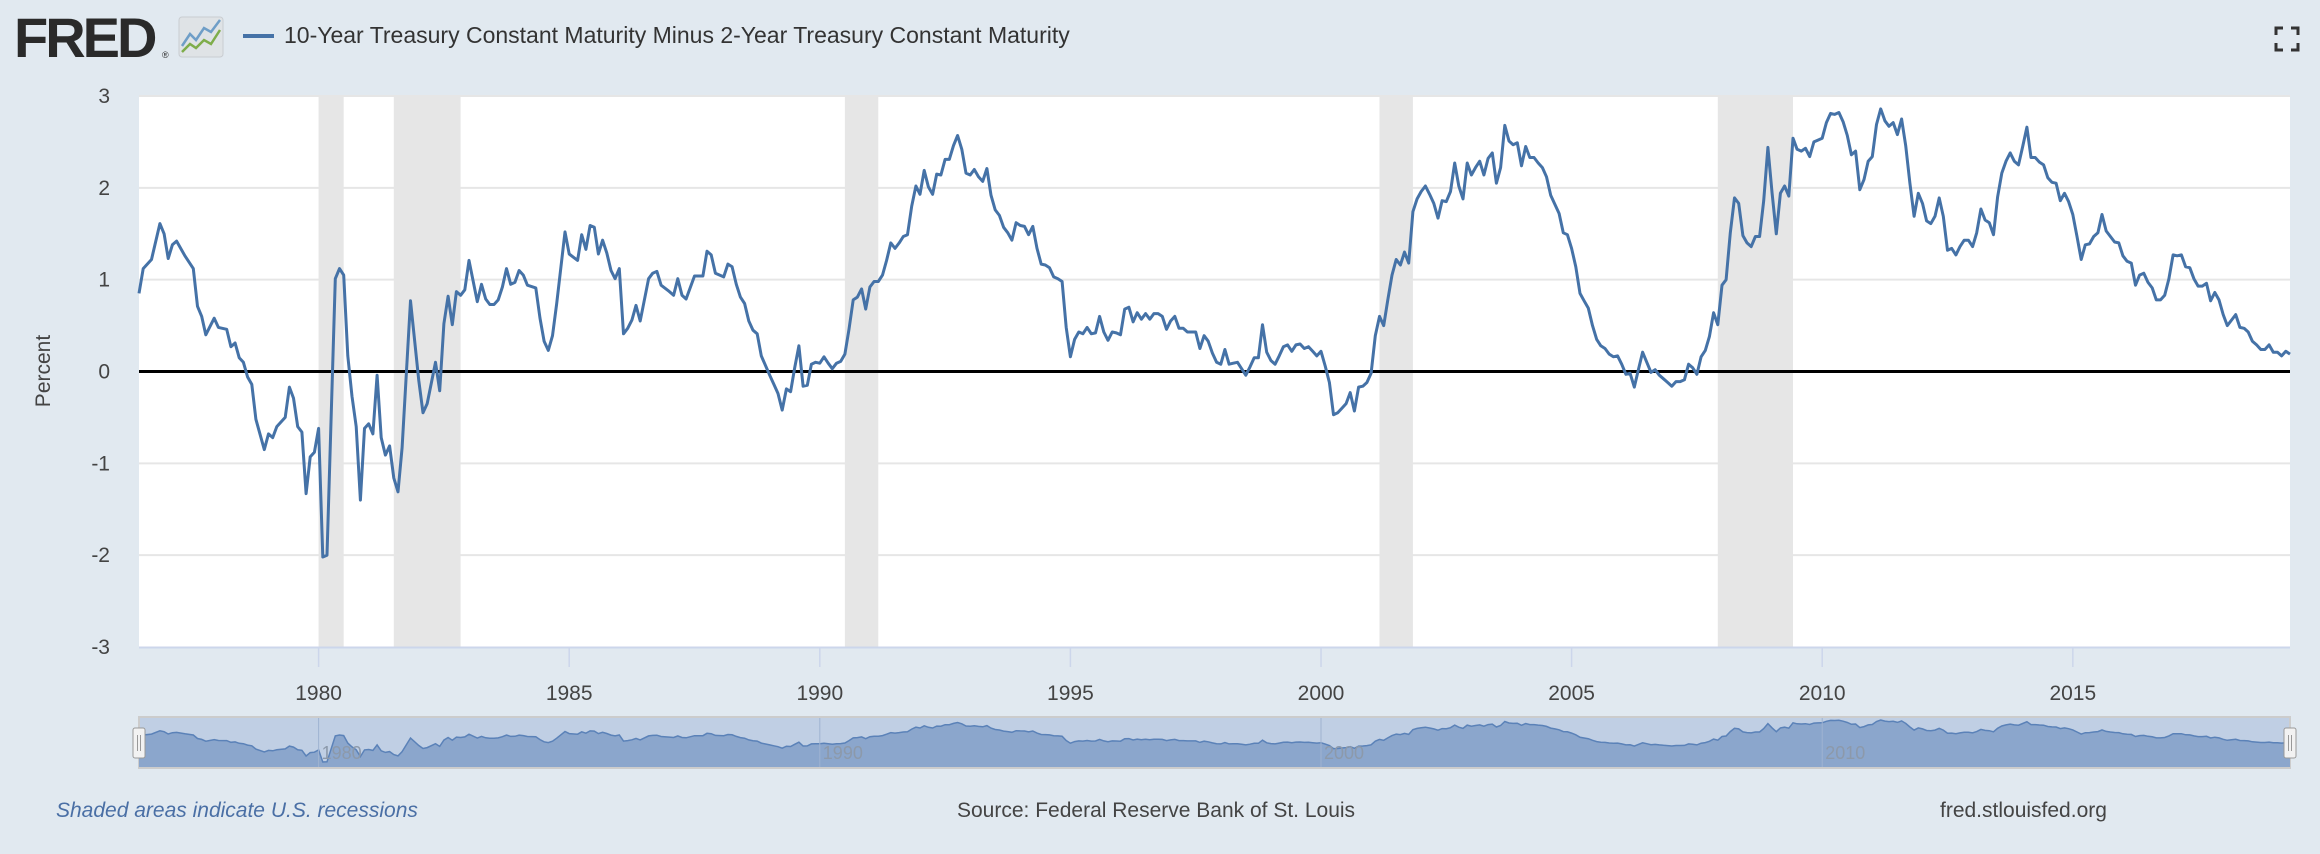  I want to click on y-tick-label: 0, so click(104, 372).